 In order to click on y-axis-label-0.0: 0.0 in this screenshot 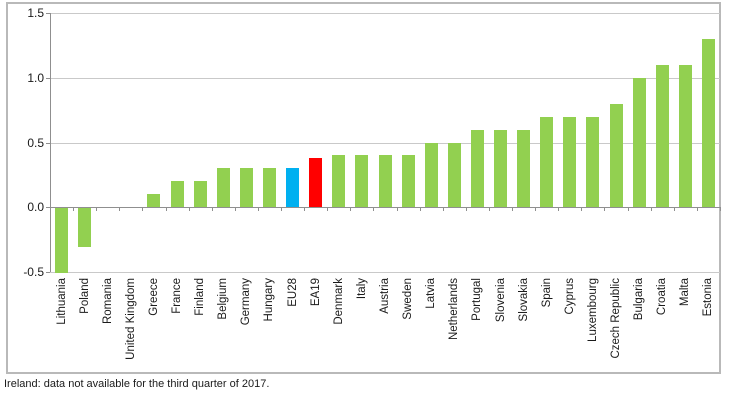, I will do `click(35, 207)`.